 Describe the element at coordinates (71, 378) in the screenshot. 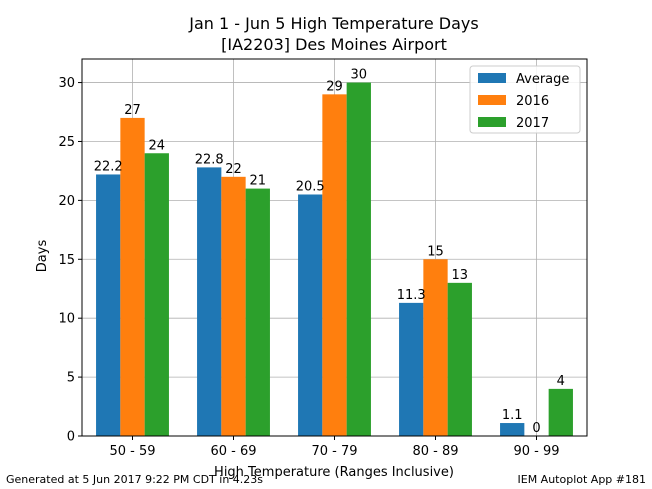

I see `y-tick-label: 5` at that location.